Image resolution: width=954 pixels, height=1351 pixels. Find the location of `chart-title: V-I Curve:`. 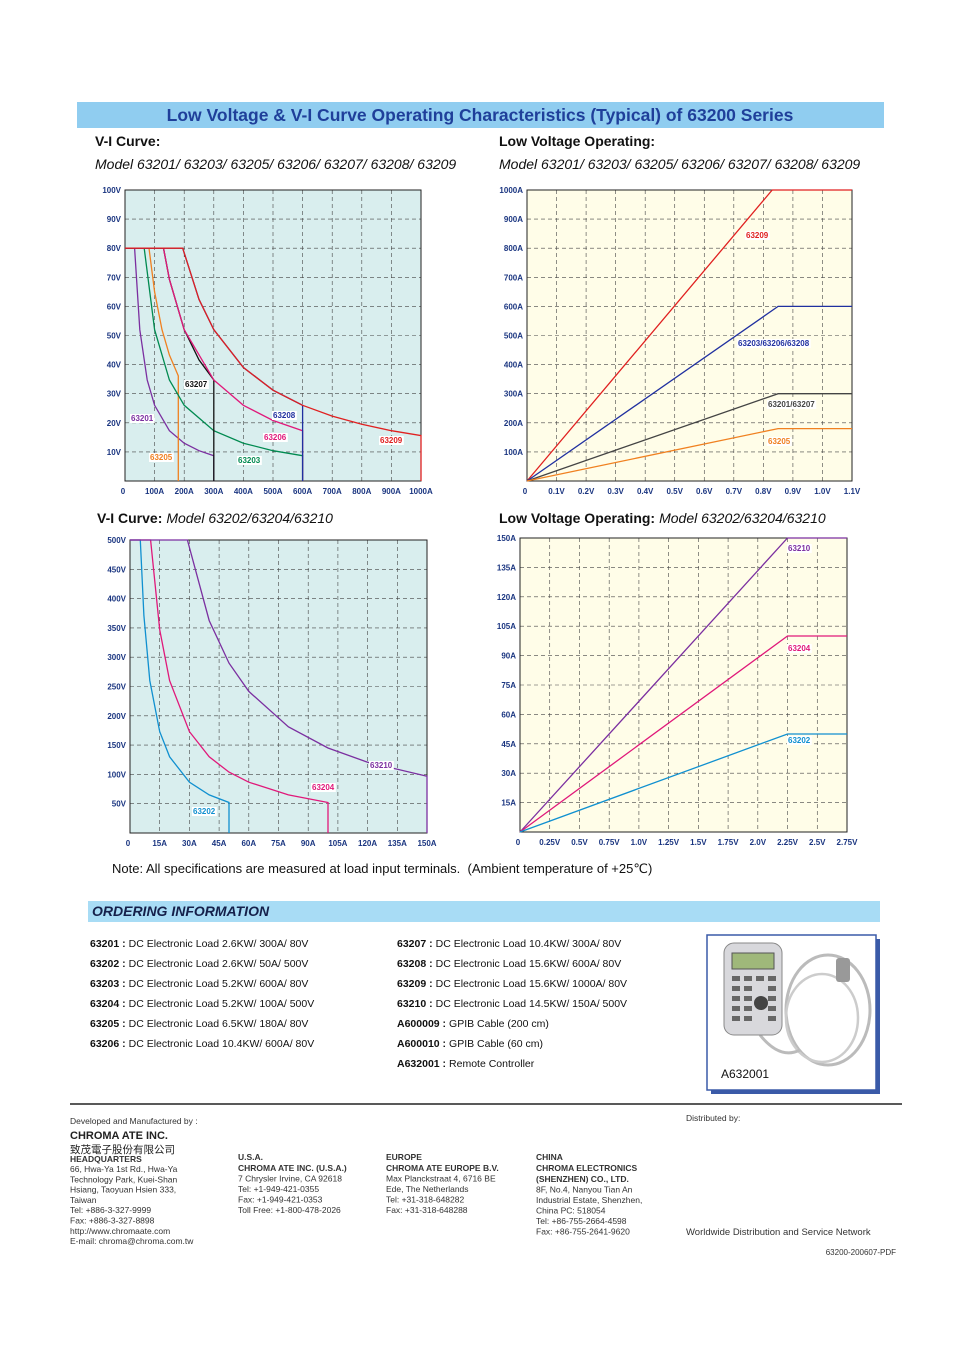

chart-title: V-I Curve: is located at coordinates (127, 141).